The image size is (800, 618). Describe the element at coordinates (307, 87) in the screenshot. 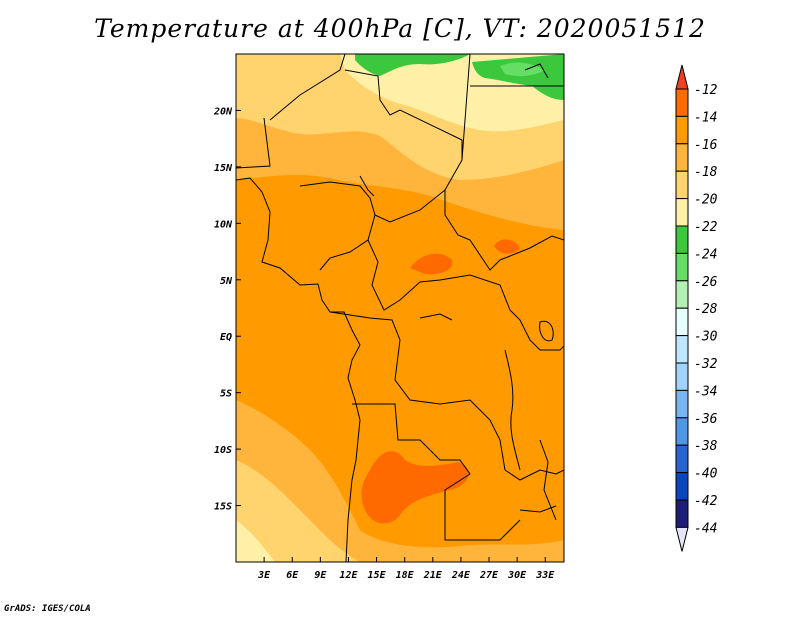

I see `border-algeria-mali` at that location.